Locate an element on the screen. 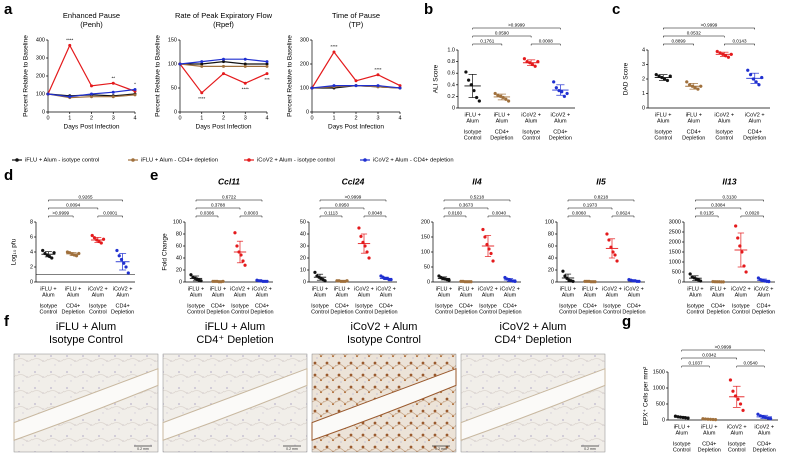 The image size is (800, 457). y-axis-label: ALI Score is located at coordinates (436, 78).